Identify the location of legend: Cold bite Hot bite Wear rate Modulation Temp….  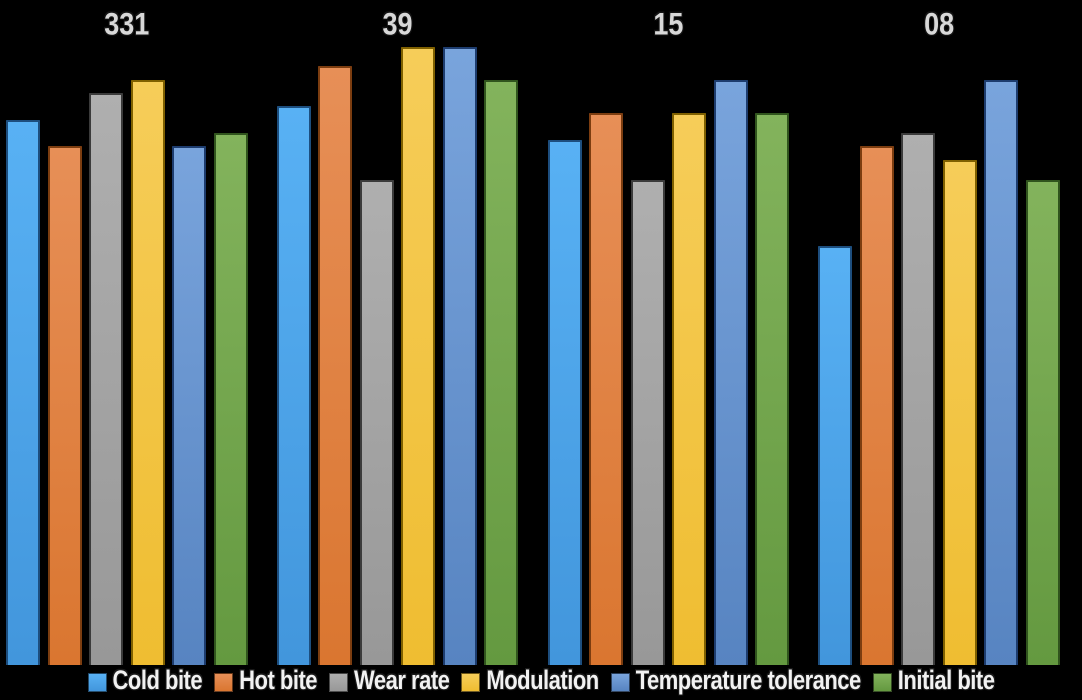
(541, 682).